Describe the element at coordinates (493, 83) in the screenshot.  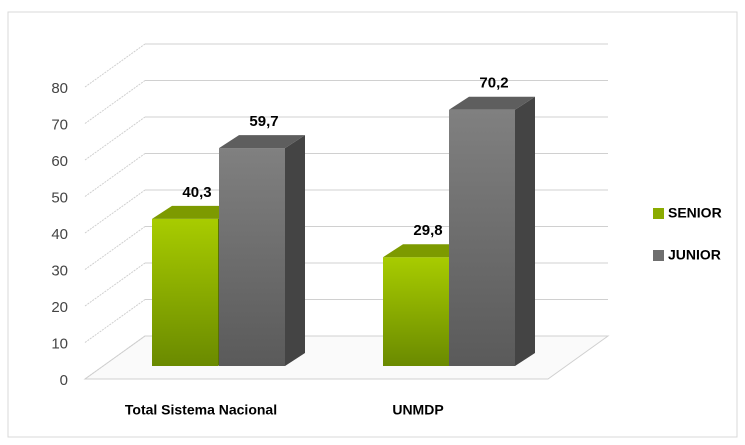
I see `data-label: 70,2` at that location.